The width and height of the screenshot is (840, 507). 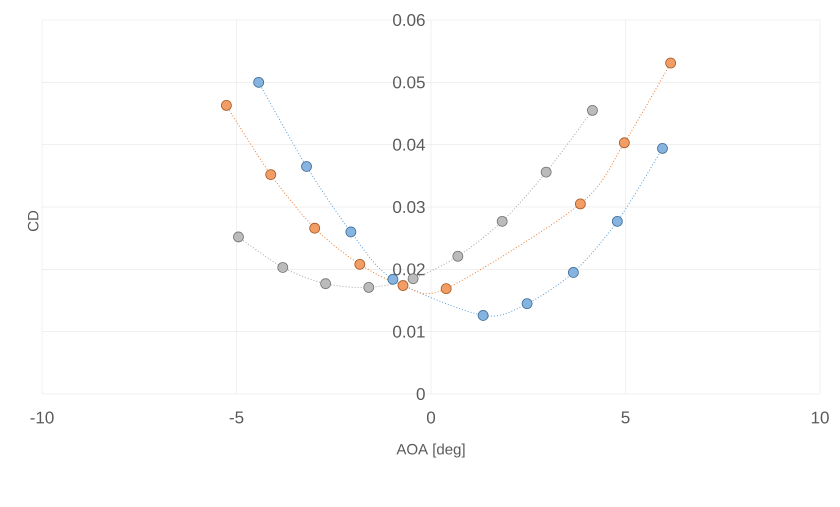 I want to click on y-tick-label: 0.04, so click(x=409, y=144).